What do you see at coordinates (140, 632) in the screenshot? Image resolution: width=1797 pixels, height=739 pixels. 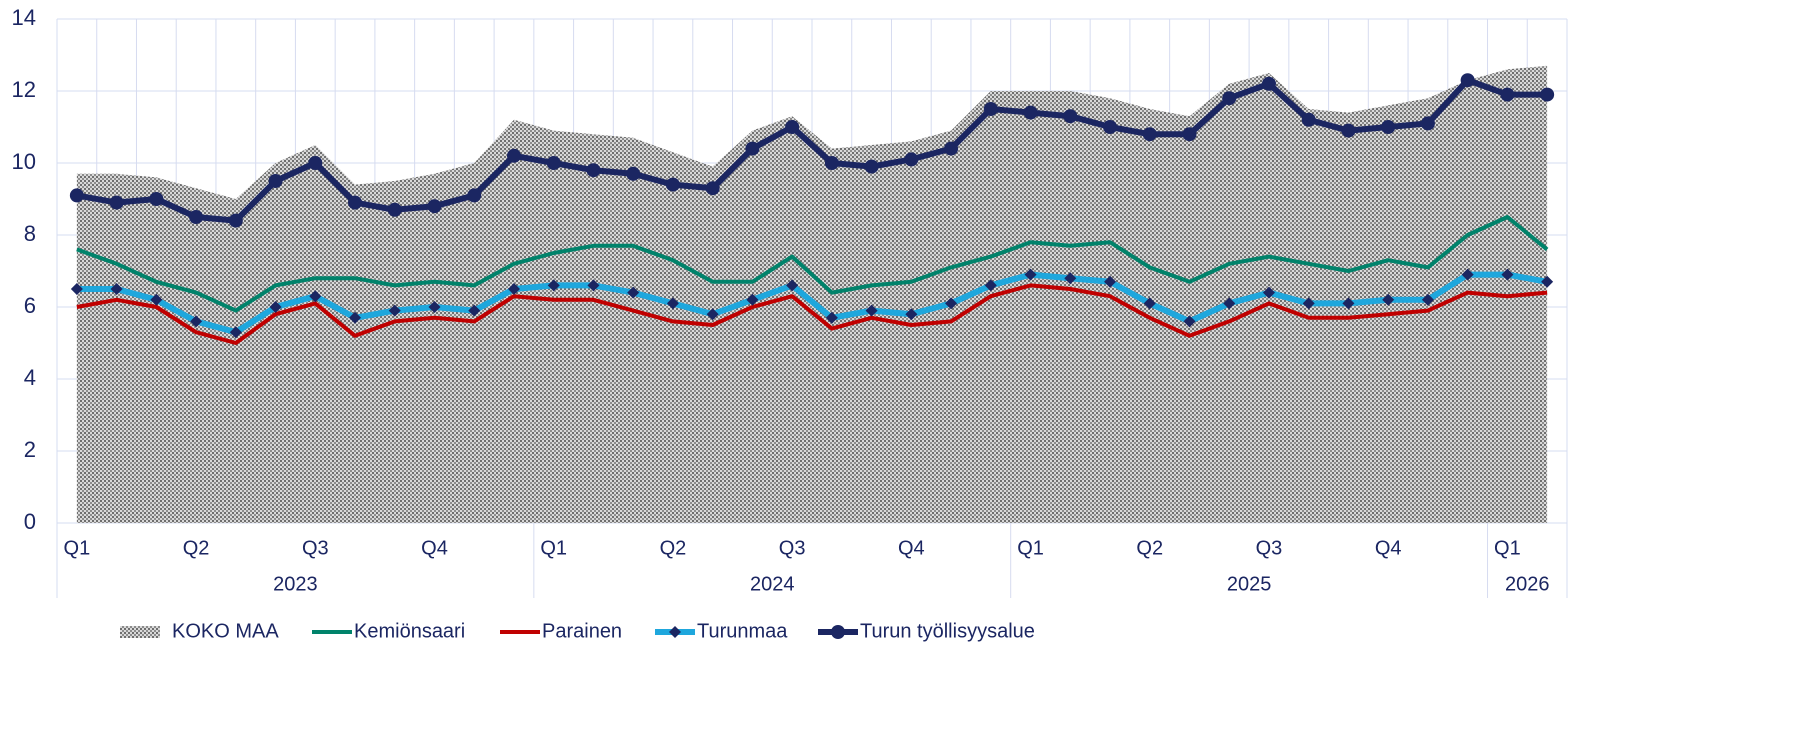 I see `legend-swatch` at bounding box center [140, 632].